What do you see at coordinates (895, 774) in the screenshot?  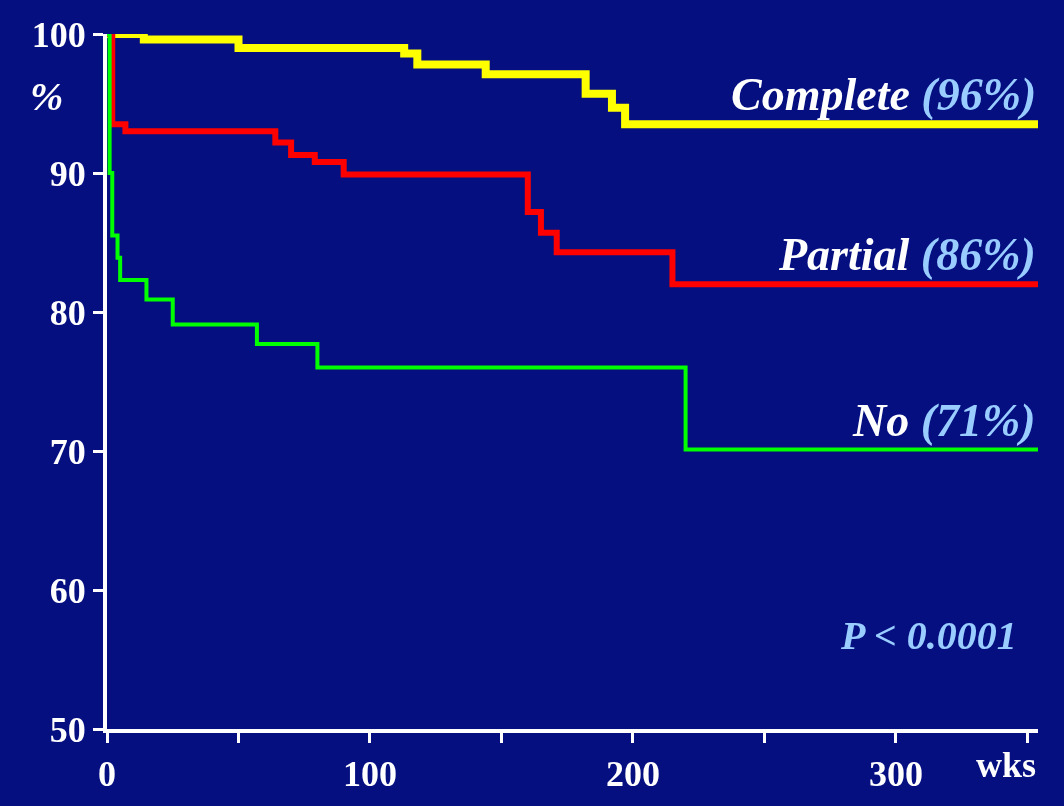 I see `x-tick-label: 300` at bounding box center [895, 774].